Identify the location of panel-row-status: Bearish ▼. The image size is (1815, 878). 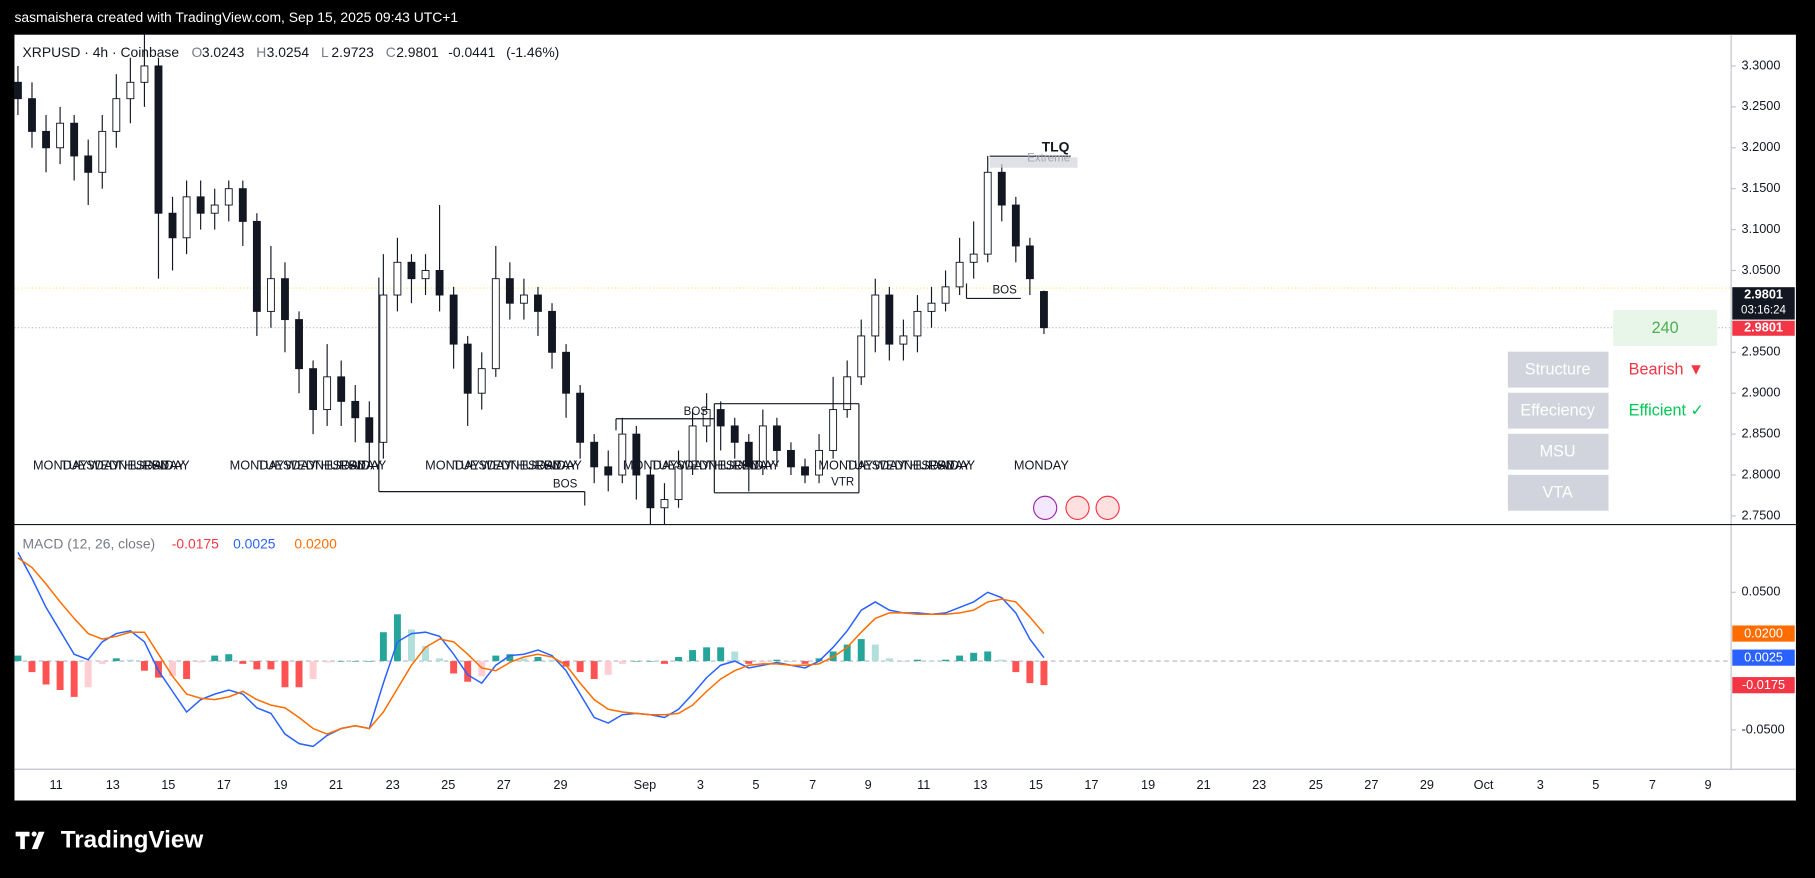
(1666, 369).